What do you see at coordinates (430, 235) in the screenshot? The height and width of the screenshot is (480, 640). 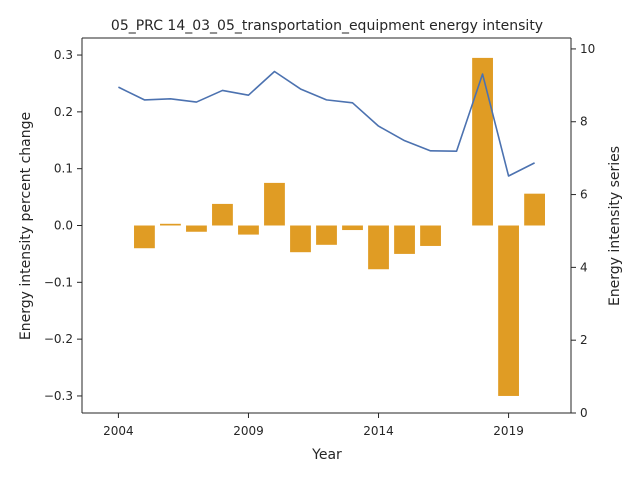 I see `bar-2016` at bounding box center [430, 235].